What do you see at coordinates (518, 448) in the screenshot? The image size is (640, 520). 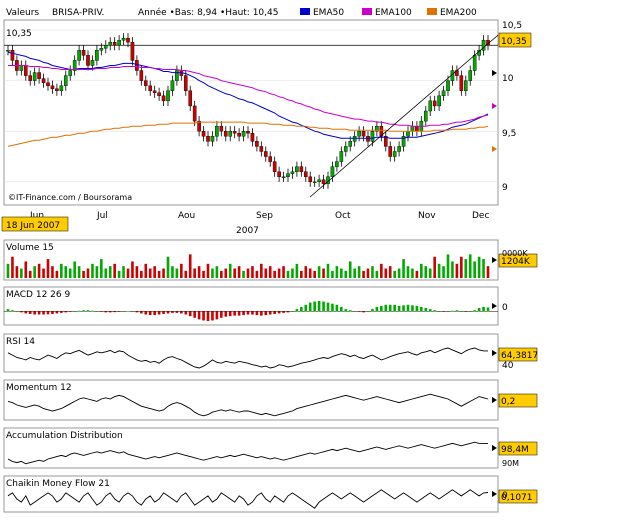 I see `indicator-value-box` at bounding box center [518, 448].